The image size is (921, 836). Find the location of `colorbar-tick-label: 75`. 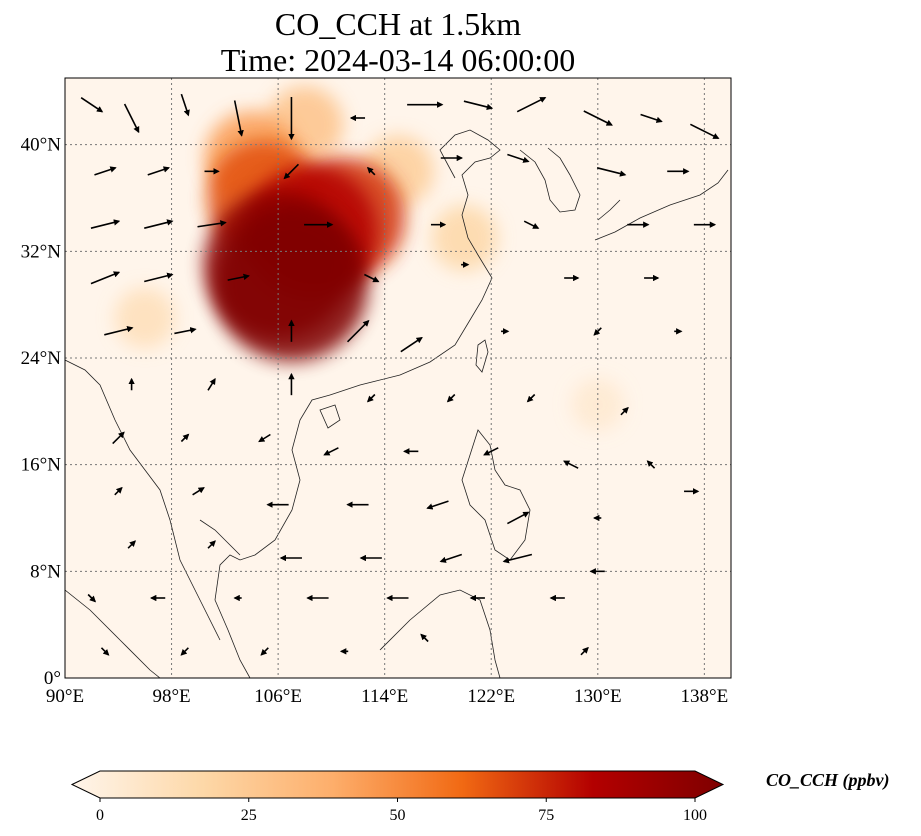

colorbar-tick-label: 75 is located at coordinates (546, 815).